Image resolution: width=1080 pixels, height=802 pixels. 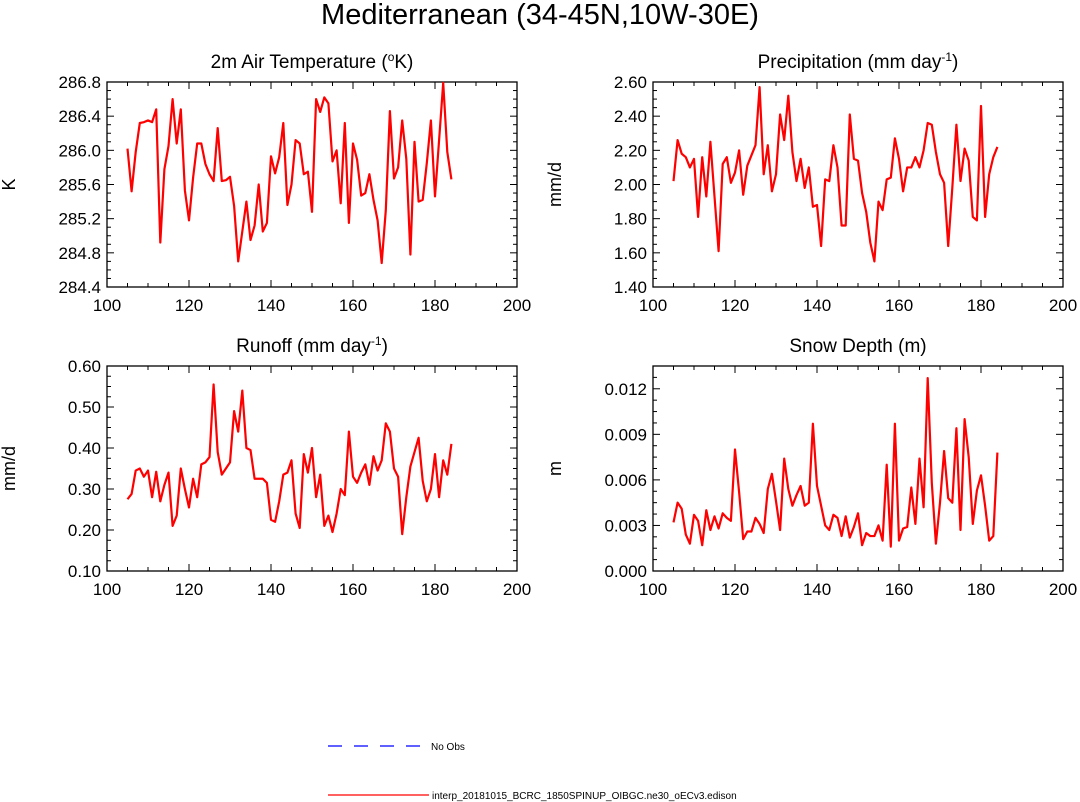 I want to click on y-axis-label: K, so click(x=9, y=184).